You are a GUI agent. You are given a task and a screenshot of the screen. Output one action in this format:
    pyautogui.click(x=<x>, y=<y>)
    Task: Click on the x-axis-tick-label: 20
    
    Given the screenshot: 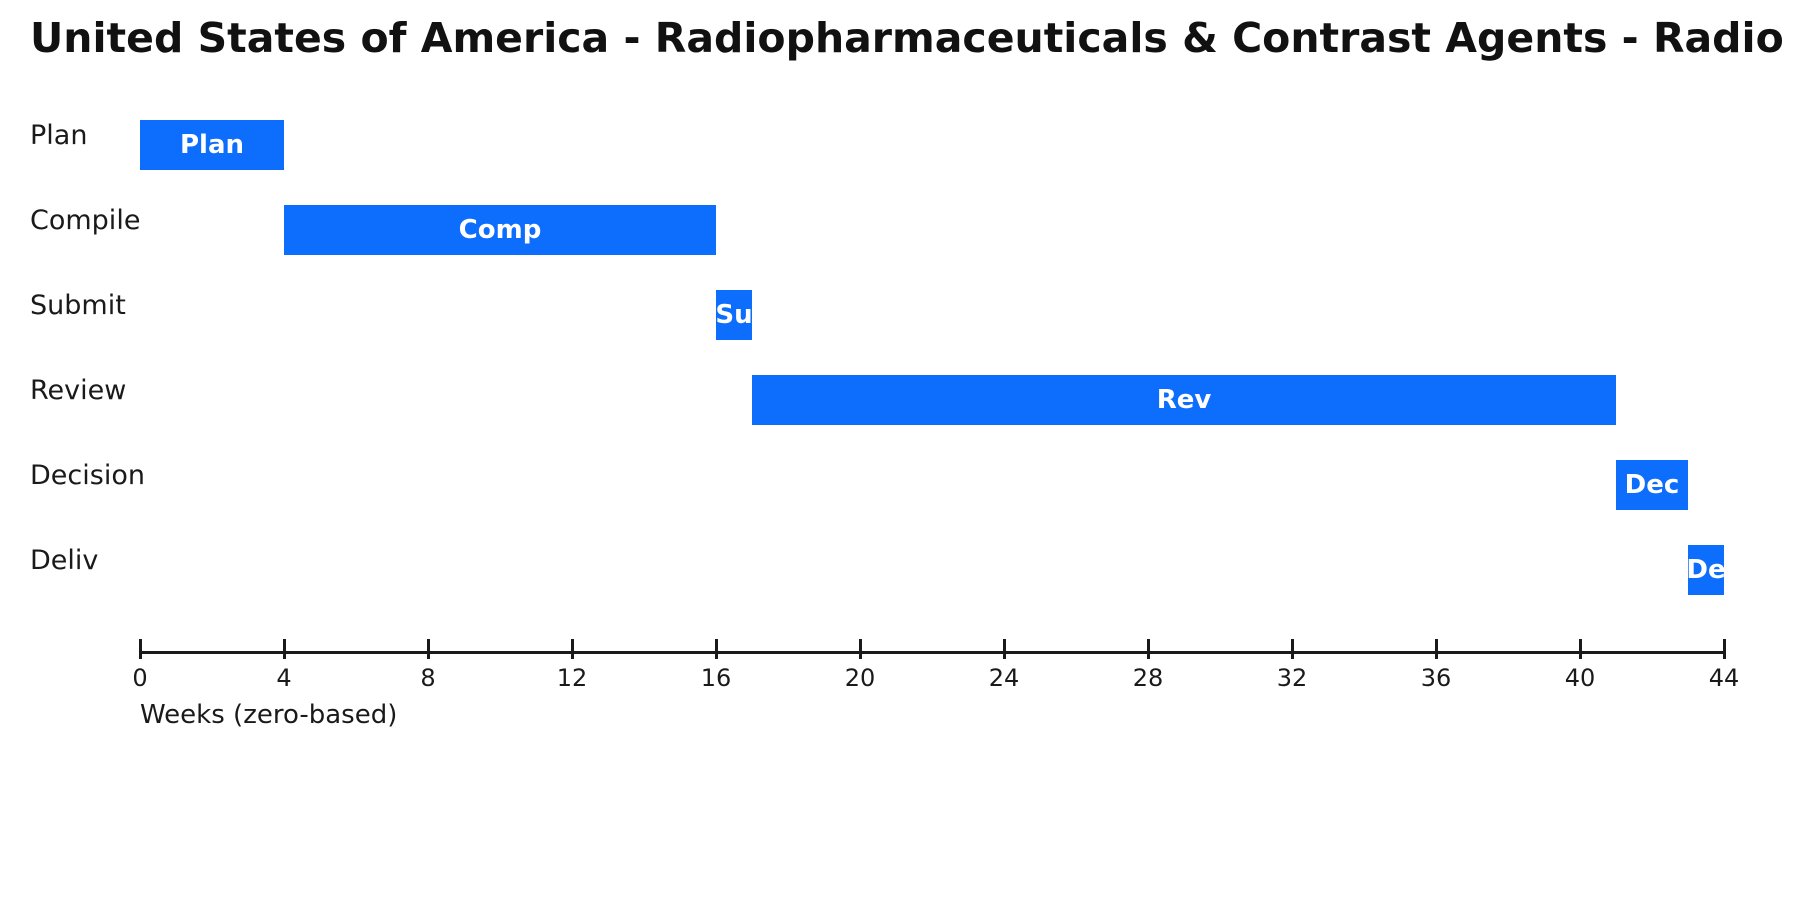 What is the action you would take?
    pyautogui.click(x=860, y=678)
    